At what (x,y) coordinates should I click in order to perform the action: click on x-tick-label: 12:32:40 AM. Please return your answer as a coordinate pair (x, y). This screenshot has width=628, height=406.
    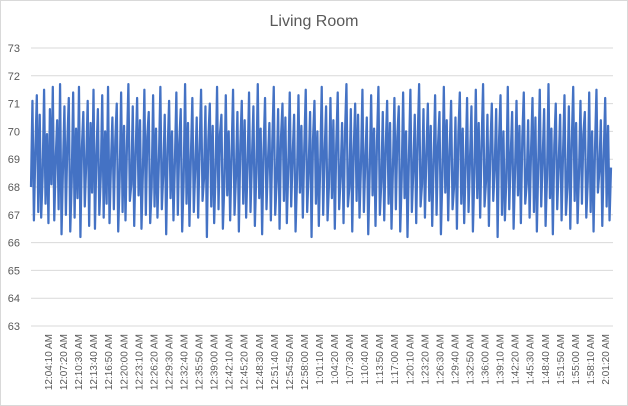
    Looking at the image, I should click on (184, 362).